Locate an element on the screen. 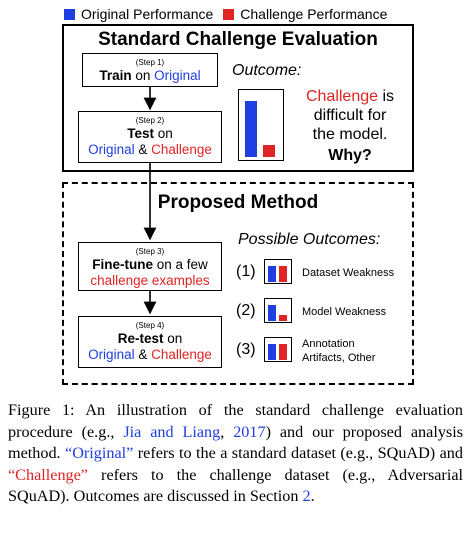 This screenshot has width=471, height=547. proposed-title: Proposed Method is located at coordinates (238, 202).